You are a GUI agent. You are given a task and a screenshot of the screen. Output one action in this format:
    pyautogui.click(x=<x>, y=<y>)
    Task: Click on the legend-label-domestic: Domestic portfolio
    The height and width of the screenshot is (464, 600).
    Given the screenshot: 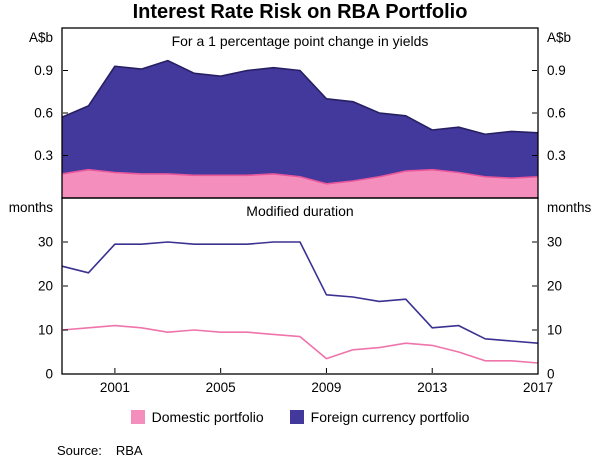 What is the action you would take?
    pyautogui.click(x=207, y=417)
    